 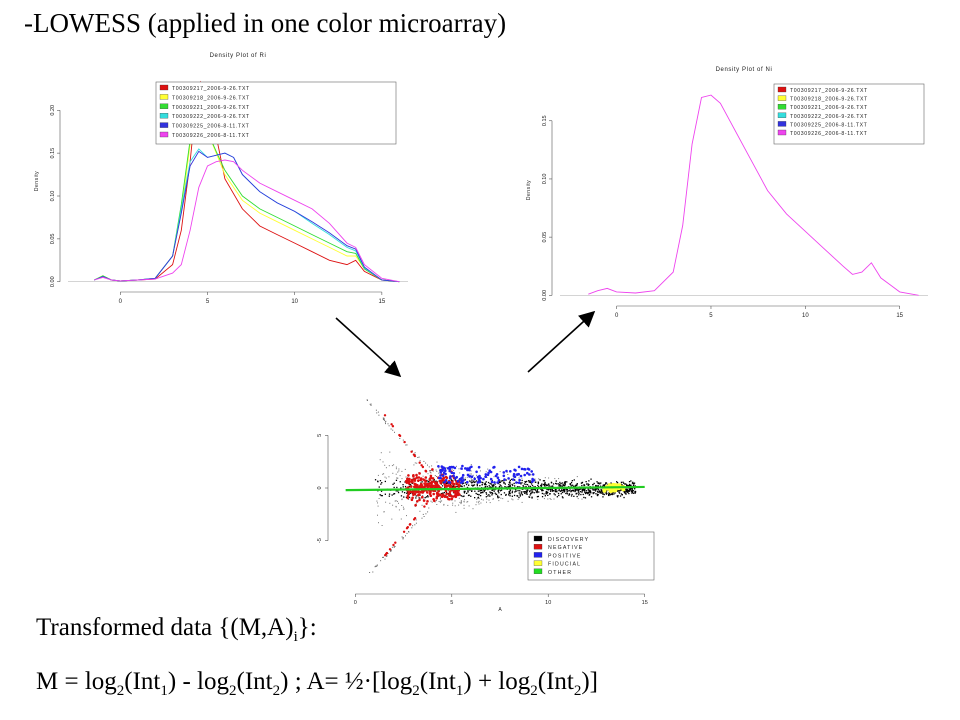 I want to click on y-tick-label: 0.00, so click(x=545, y=295).